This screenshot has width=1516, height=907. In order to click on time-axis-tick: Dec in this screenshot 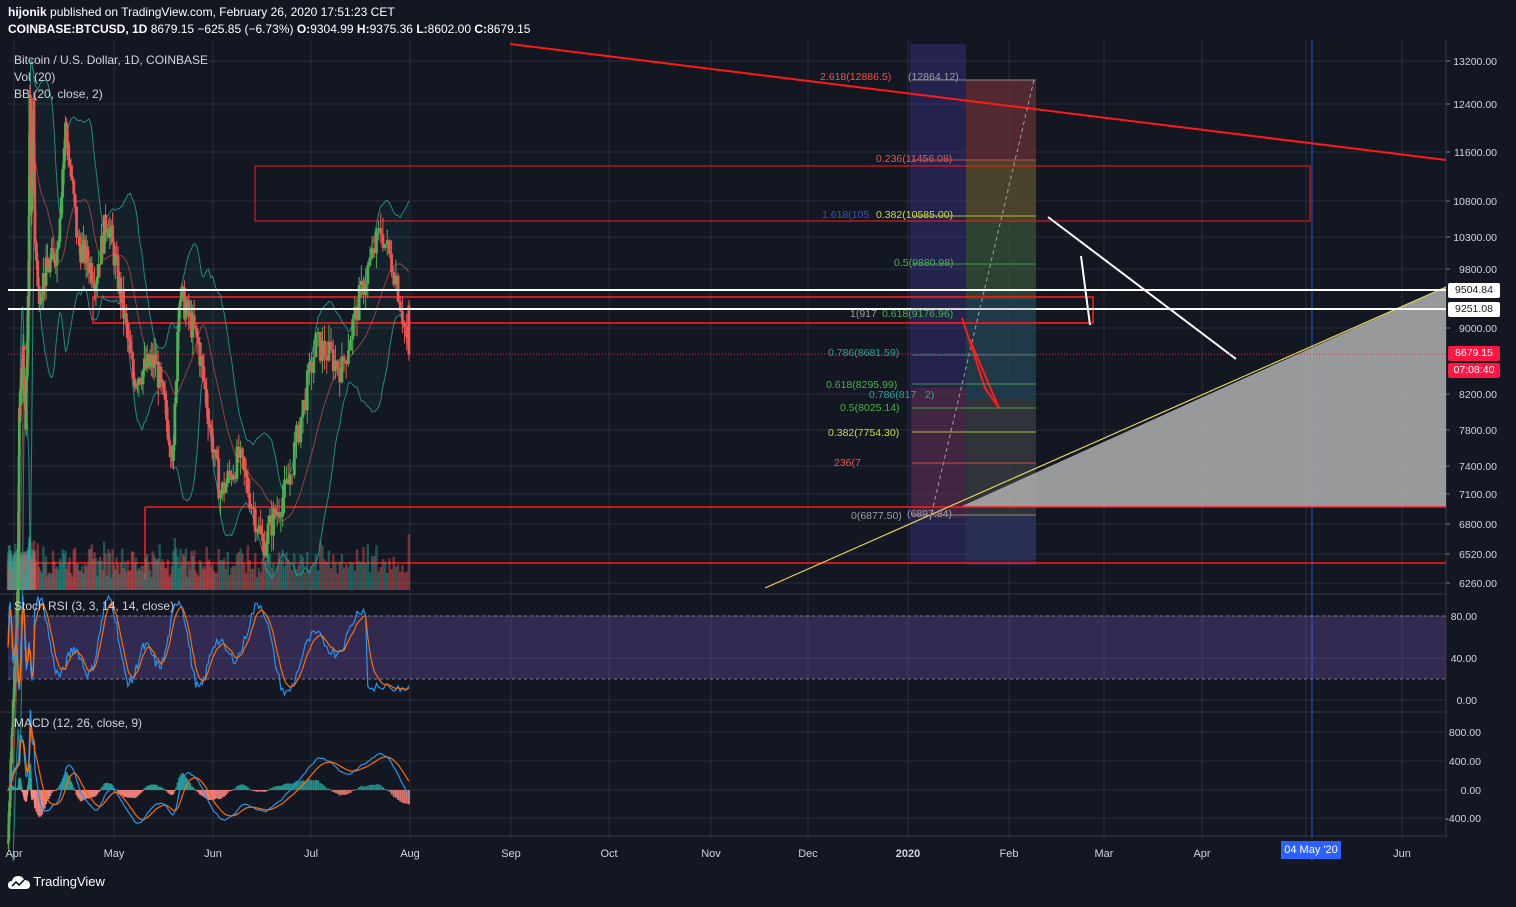, I will do `click(808, 854)`.